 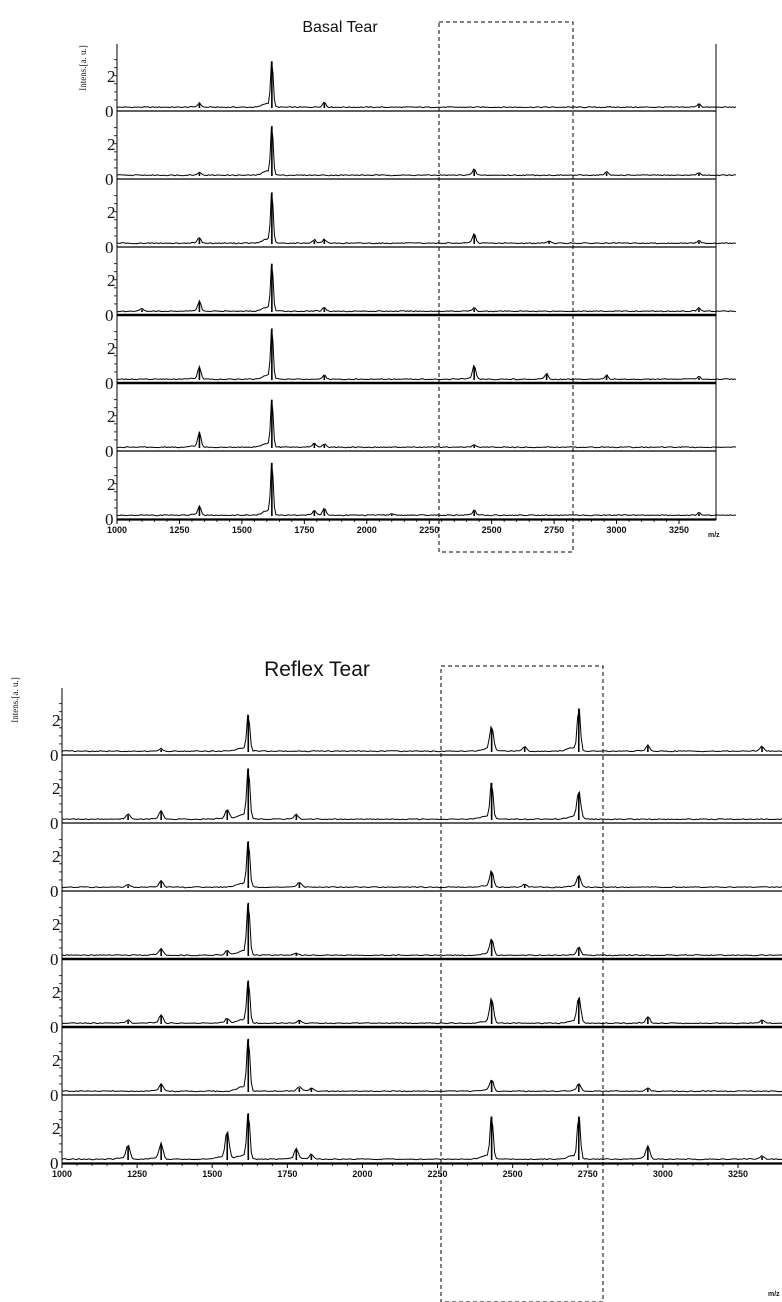 What do you see at coordinates (15, 699) in the screenshot?
I see `y-axis-label-reflex: Intens.[a. u.]` at bounding box center [15, 699].